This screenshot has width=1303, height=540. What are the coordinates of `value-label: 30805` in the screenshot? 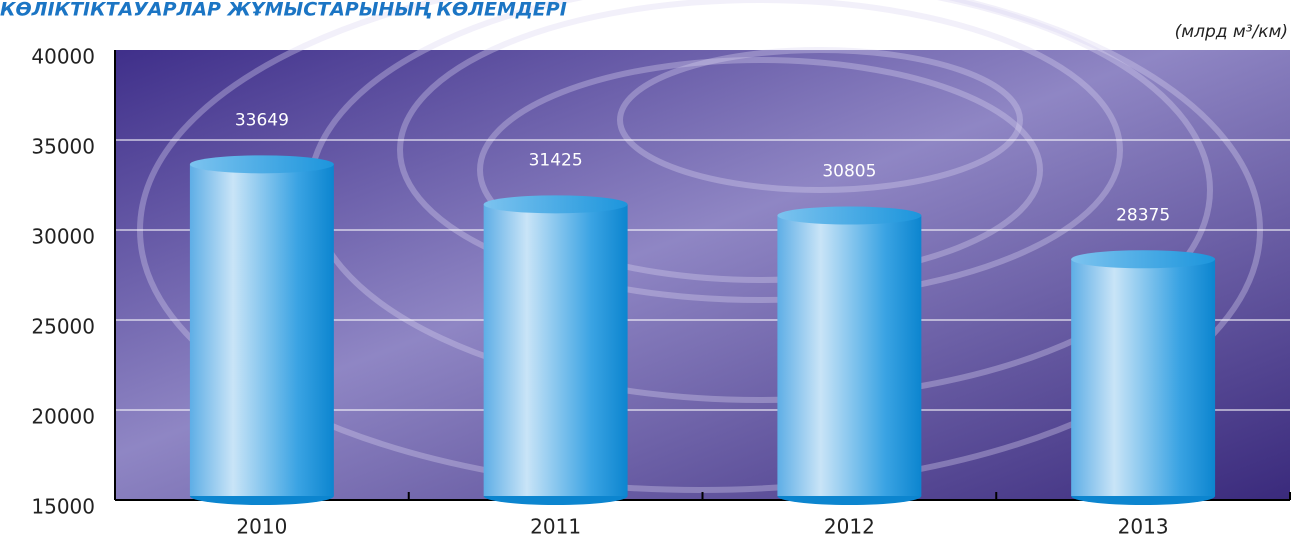 It's located at (849, 172).